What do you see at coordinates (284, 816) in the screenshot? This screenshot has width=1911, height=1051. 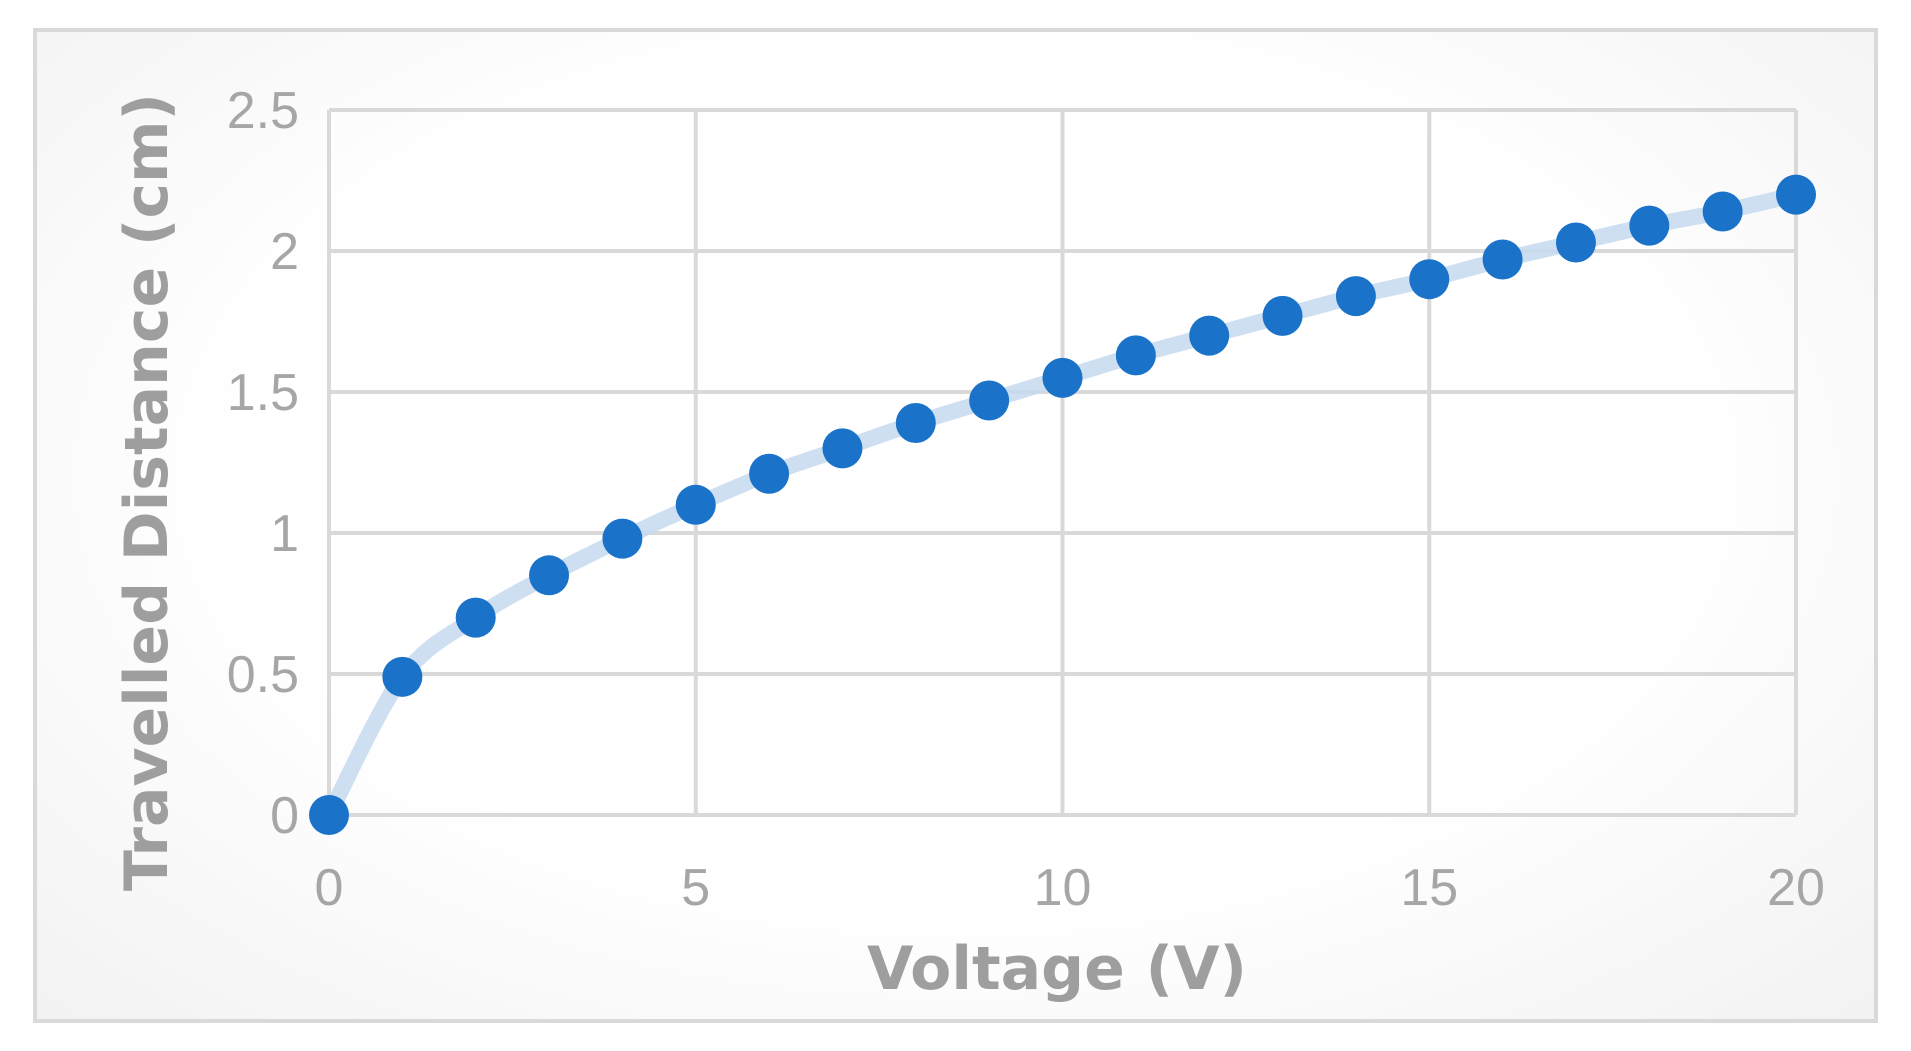 I see `y-tick-label: 0` at bounding box center [284, 816].